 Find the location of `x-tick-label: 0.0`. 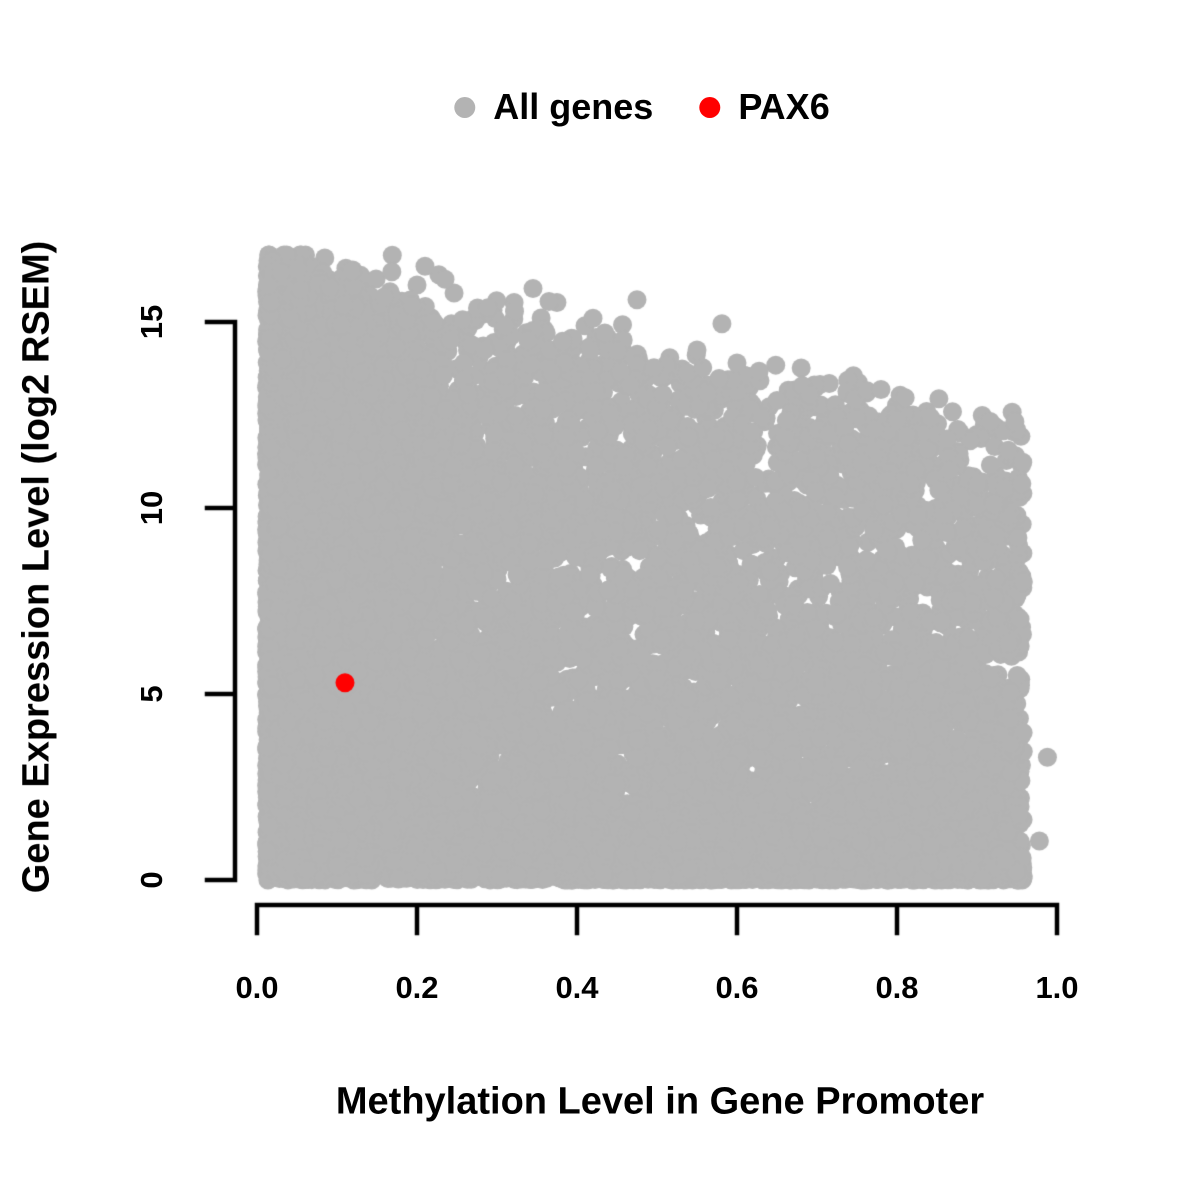

x-tick-label: 0.0 is located at coordinates (257, 987).